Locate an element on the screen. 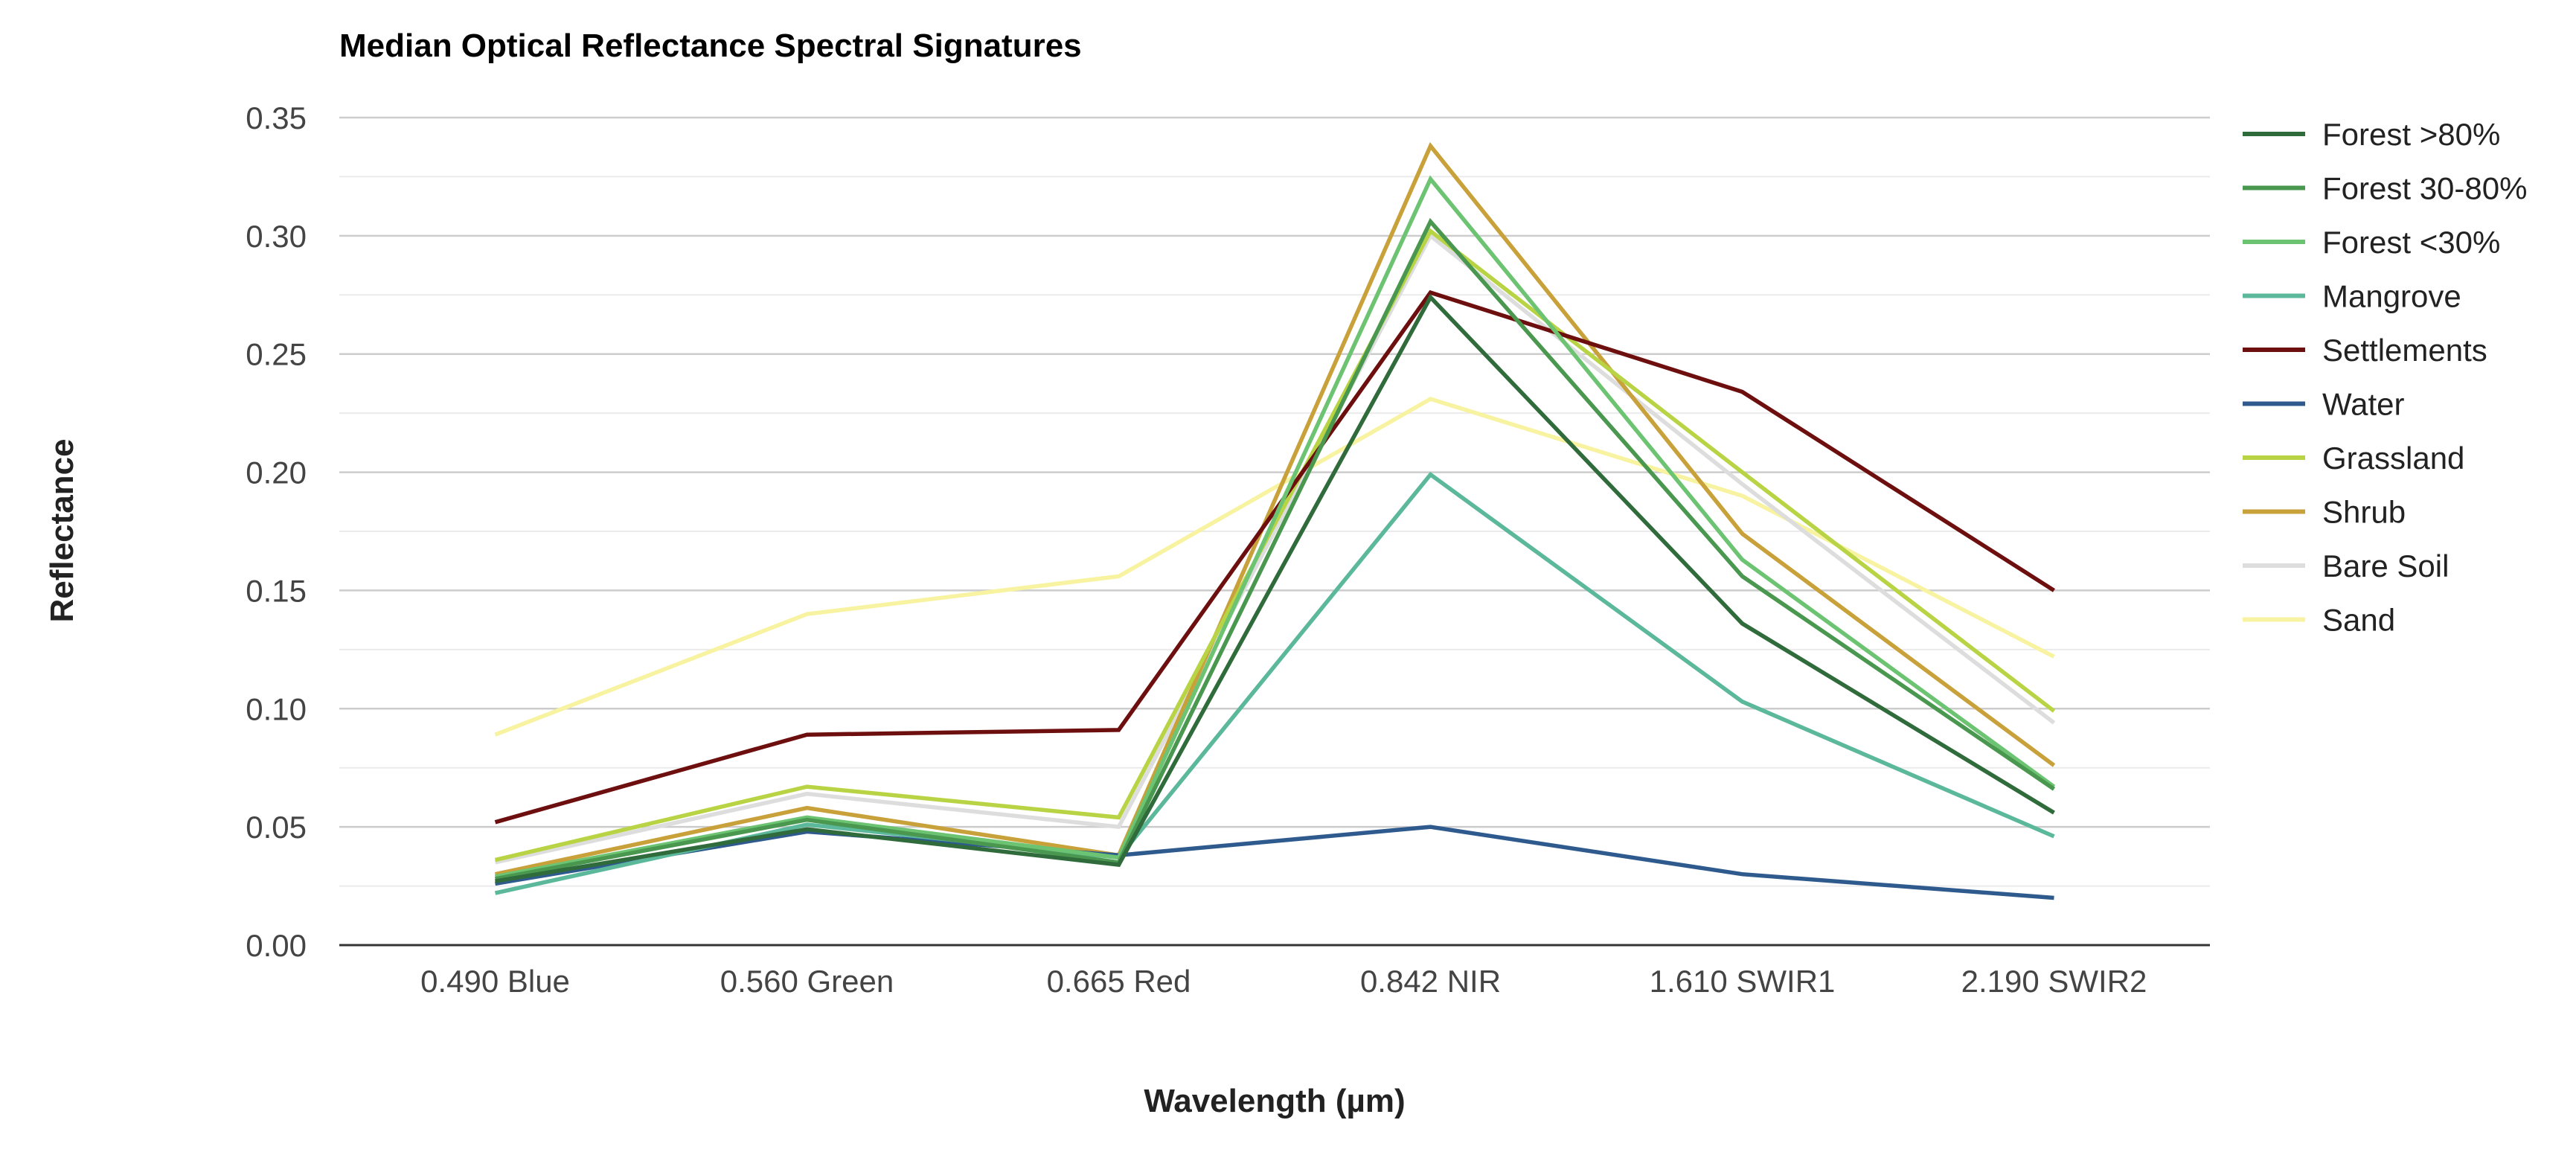 The height and width of the screenshot is (1152, 2576). y-tick-label: 0.00 is located at coordinates (276, 945).